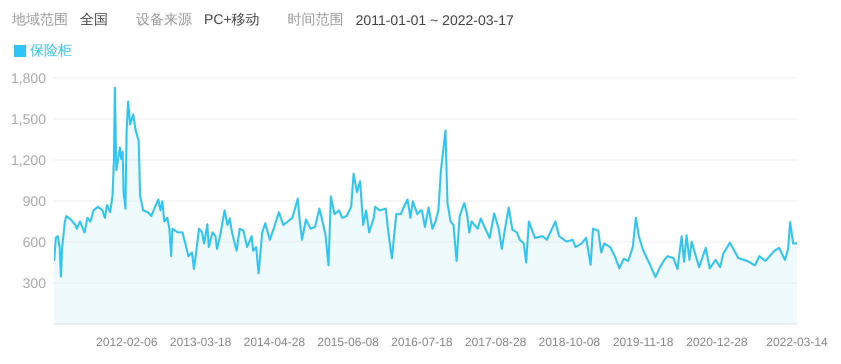 Image resolution: width=841 pixels, height=364 pixels. What do you see at coordinates (40, 20) in the screenshot?
I see `text: 地域范围` at bounding box center [40, 20].